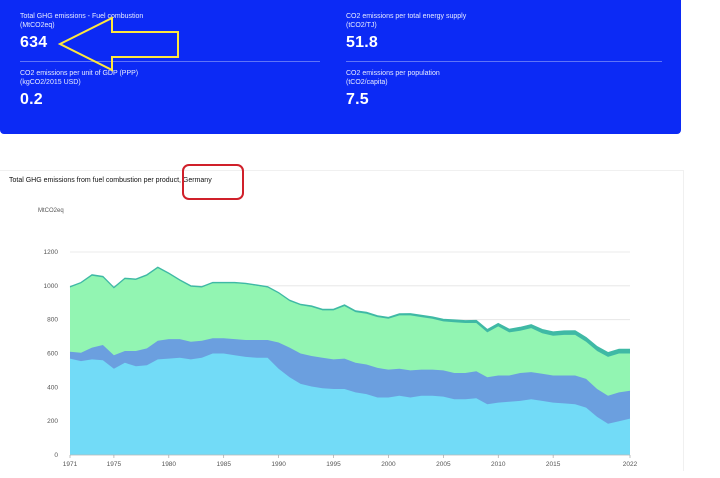 The height and width of the screenshot is (478, 720). I want to click on kpi-unit: (MtCO2eq), so click(37, 25).